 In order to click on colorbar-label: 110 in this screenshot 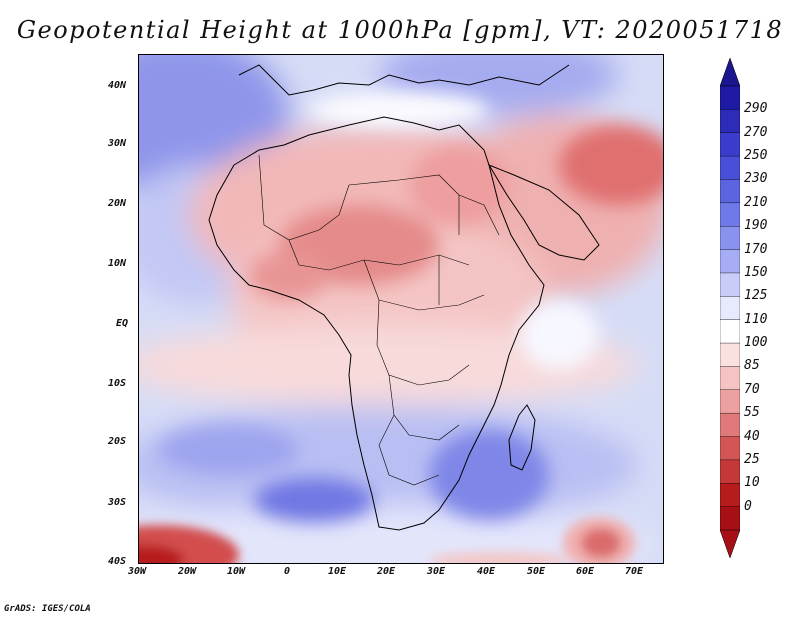, I will do `click(756, 319)`.